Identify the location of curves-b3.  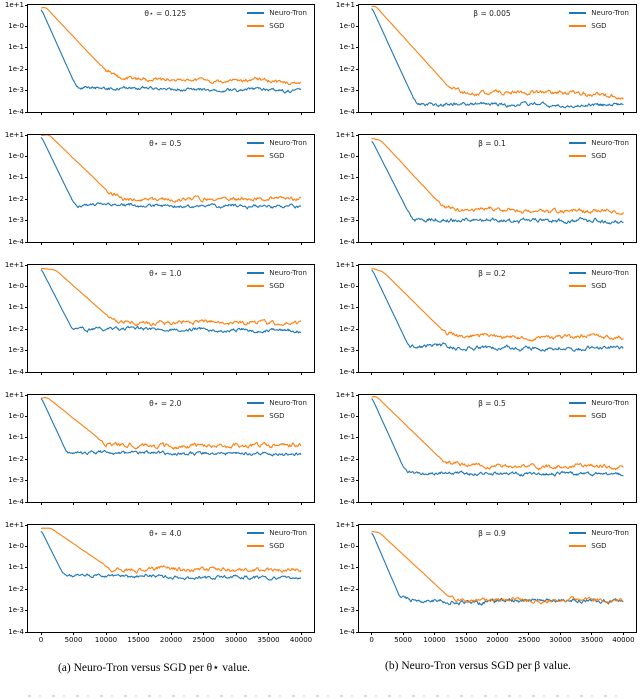
(497, 310).